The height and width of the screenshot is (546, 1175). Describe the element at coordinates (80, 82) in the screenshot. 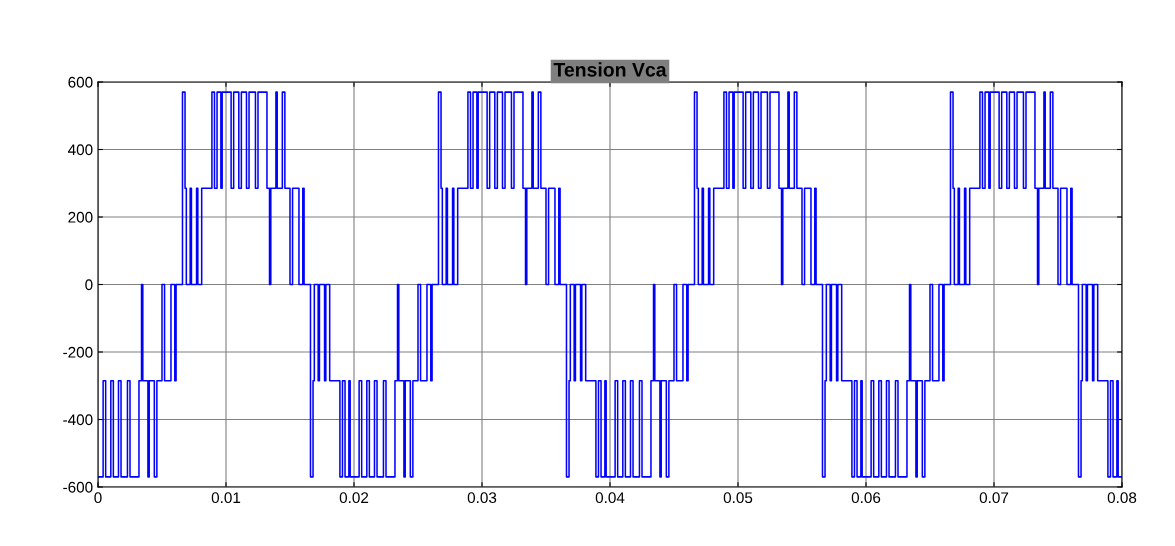

I see `y-tick-label: 600` at that location.